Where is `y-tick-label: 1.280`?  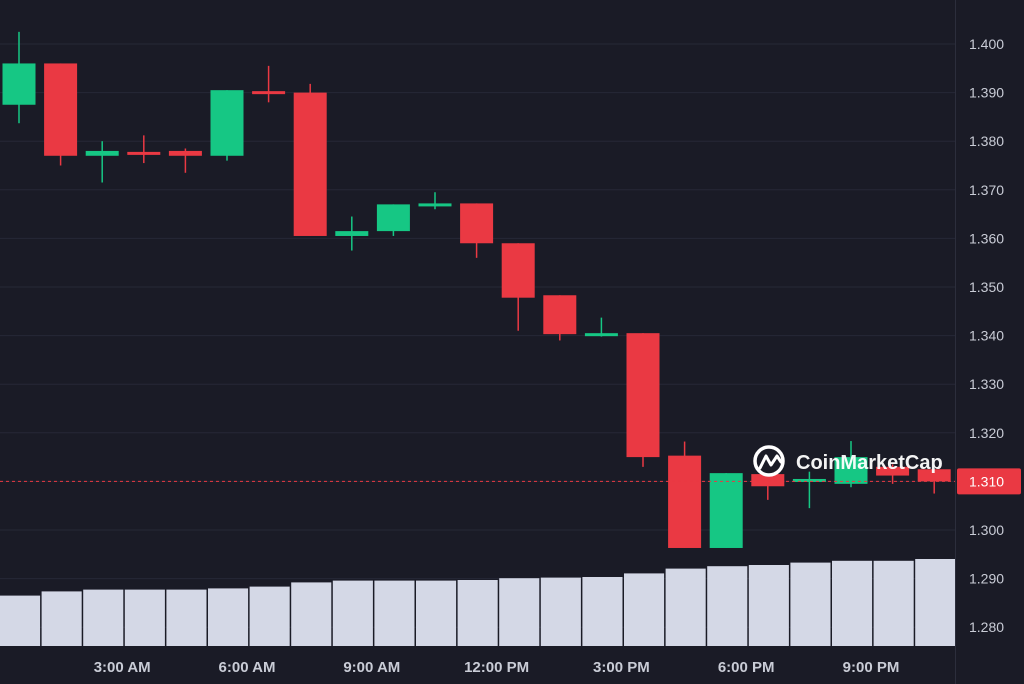 y-tick-label: 1.280 is located at coordinates (986, 627).